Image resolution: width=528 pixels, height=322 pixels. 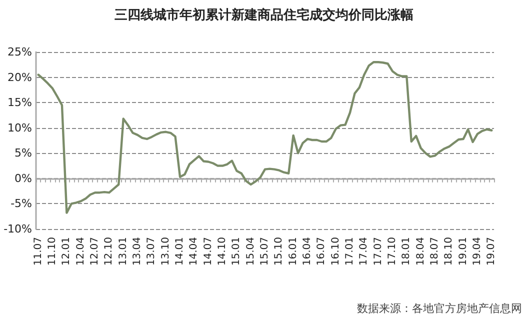 I want to click on y-tick-label: 10%, so click(x=20, y=127).